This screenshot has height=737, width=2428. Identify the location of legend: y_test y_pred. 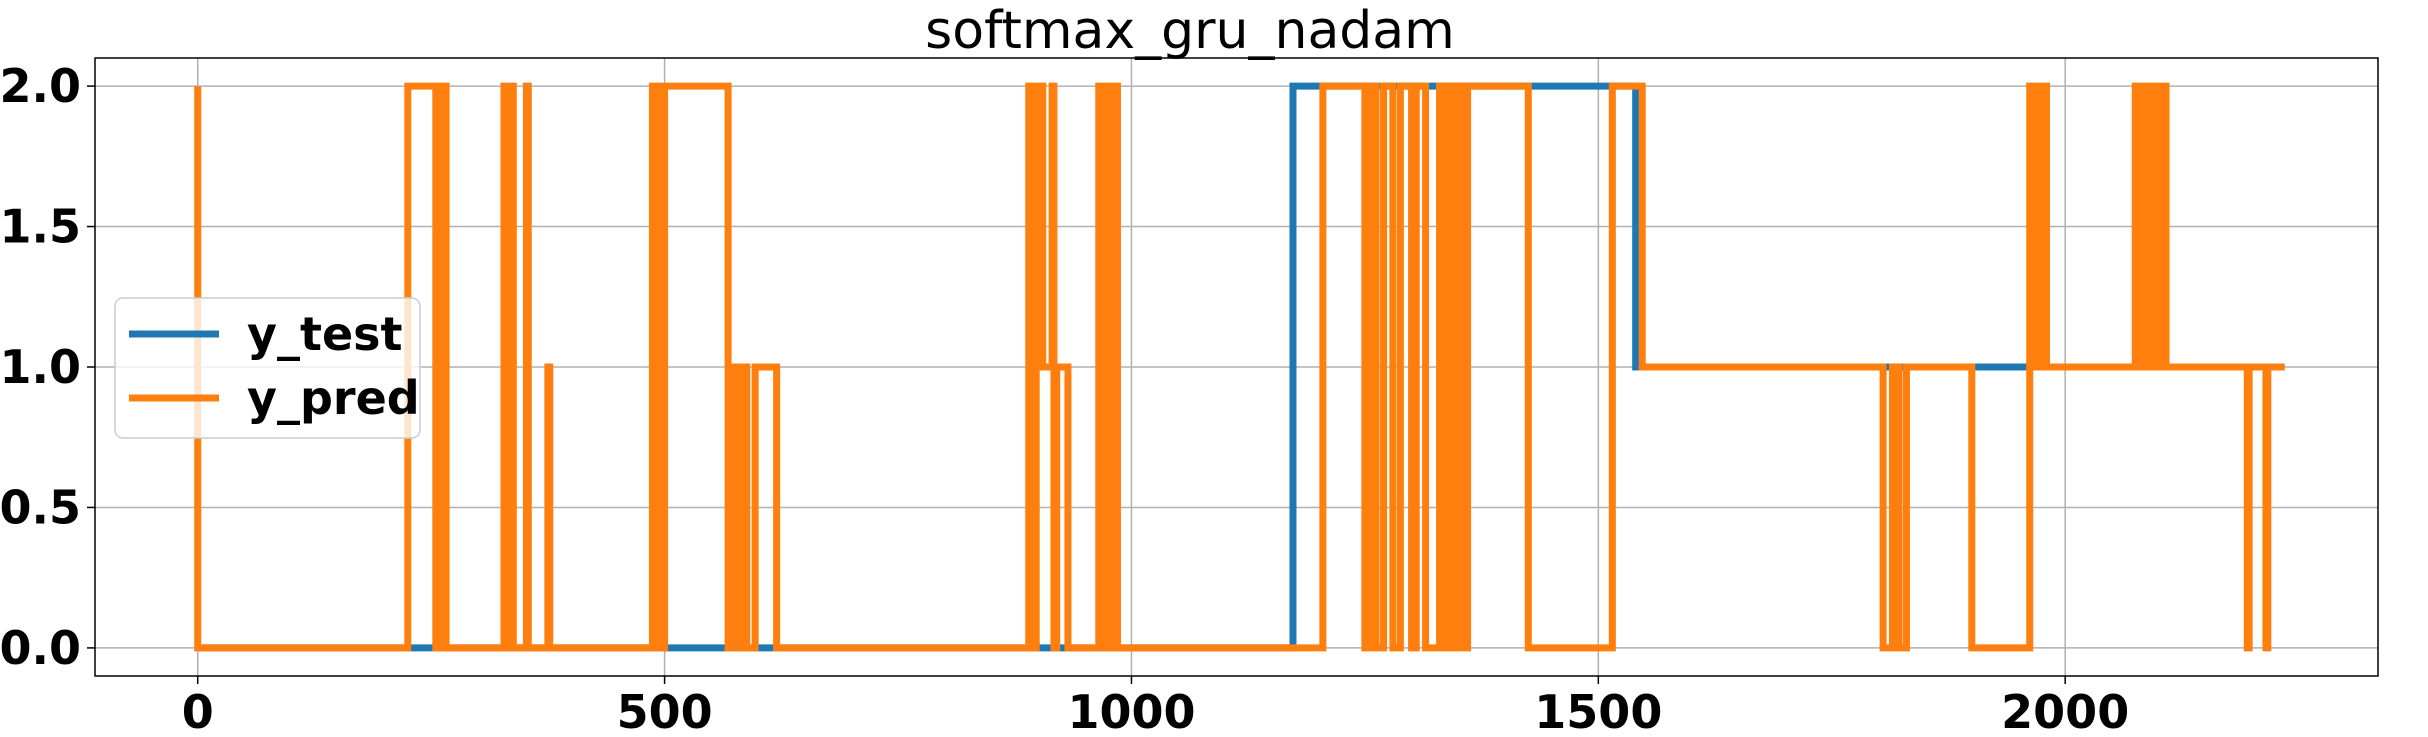
(267, 368).